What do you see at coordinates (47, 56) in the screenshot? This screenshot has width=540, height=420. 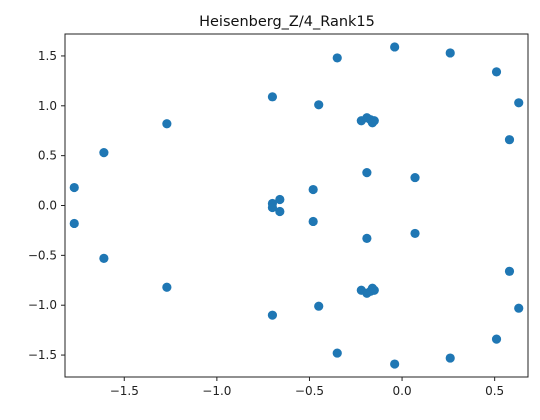 I see `y-tick-label: 1.5` at bounding box center [47, 56].